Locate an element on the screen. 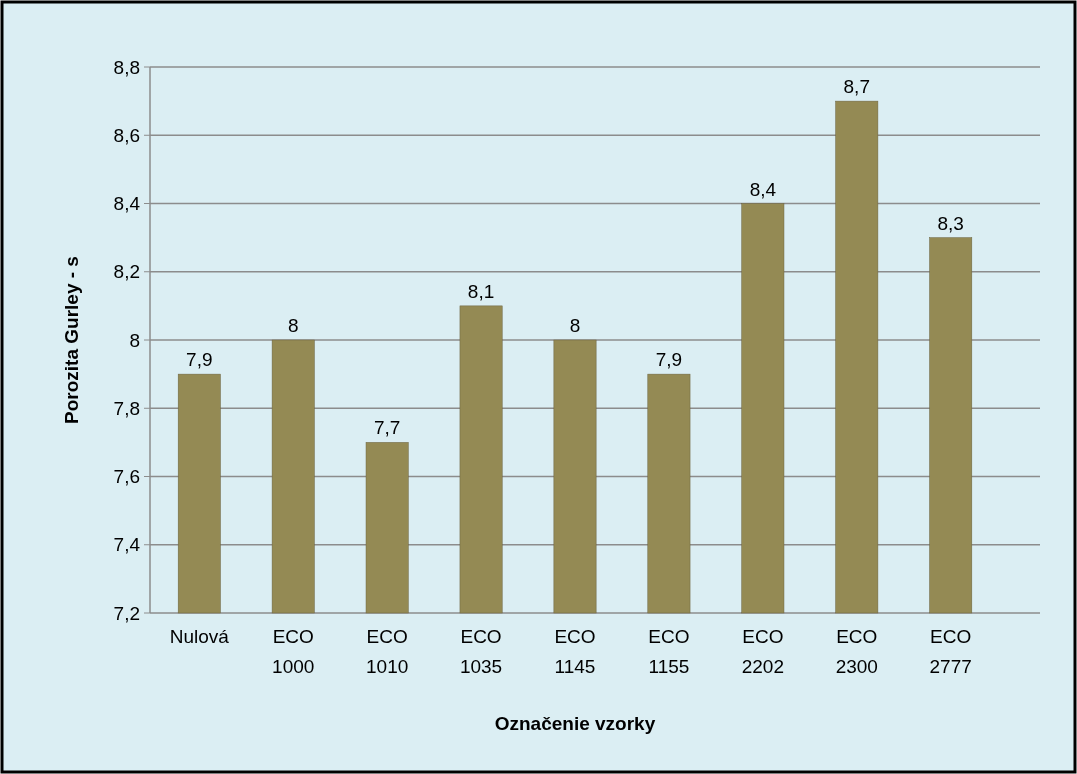  data-label: 7,7 is located at coordinates (387, 428).